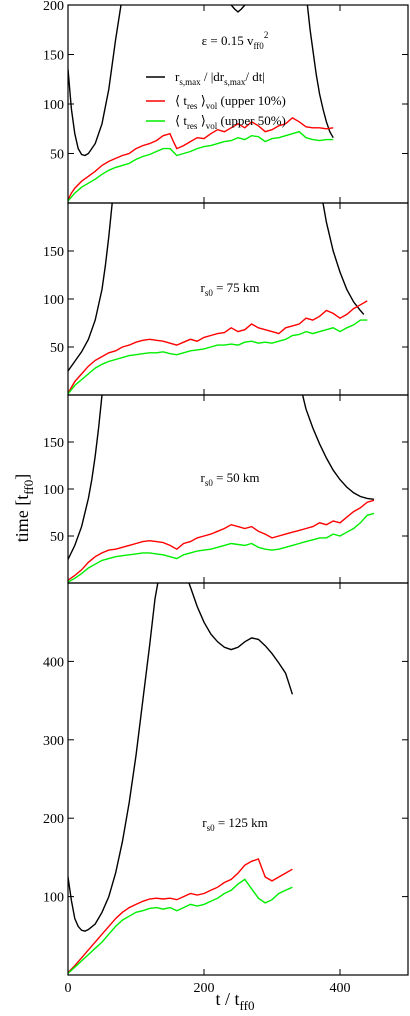  What do you see at coordinates (53, 662) in the screenshot?
I see `y-tick-label: 400` at bounding box center [53, 662].